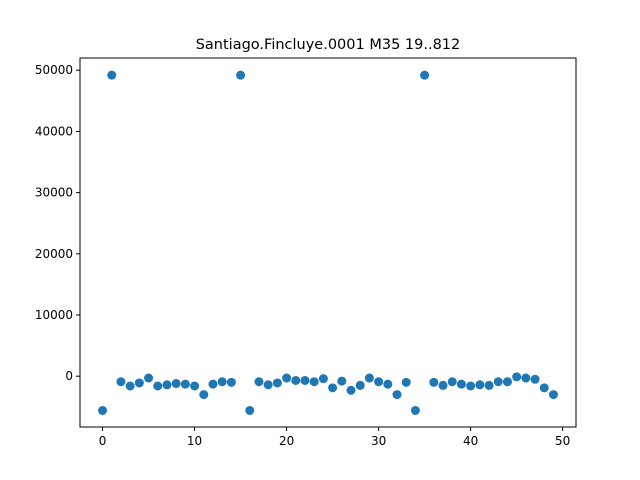  What do you see at coordinates (69, 376) in the screenshot?
I see `y-tick-label: 0` at bounding box center [69, 376].